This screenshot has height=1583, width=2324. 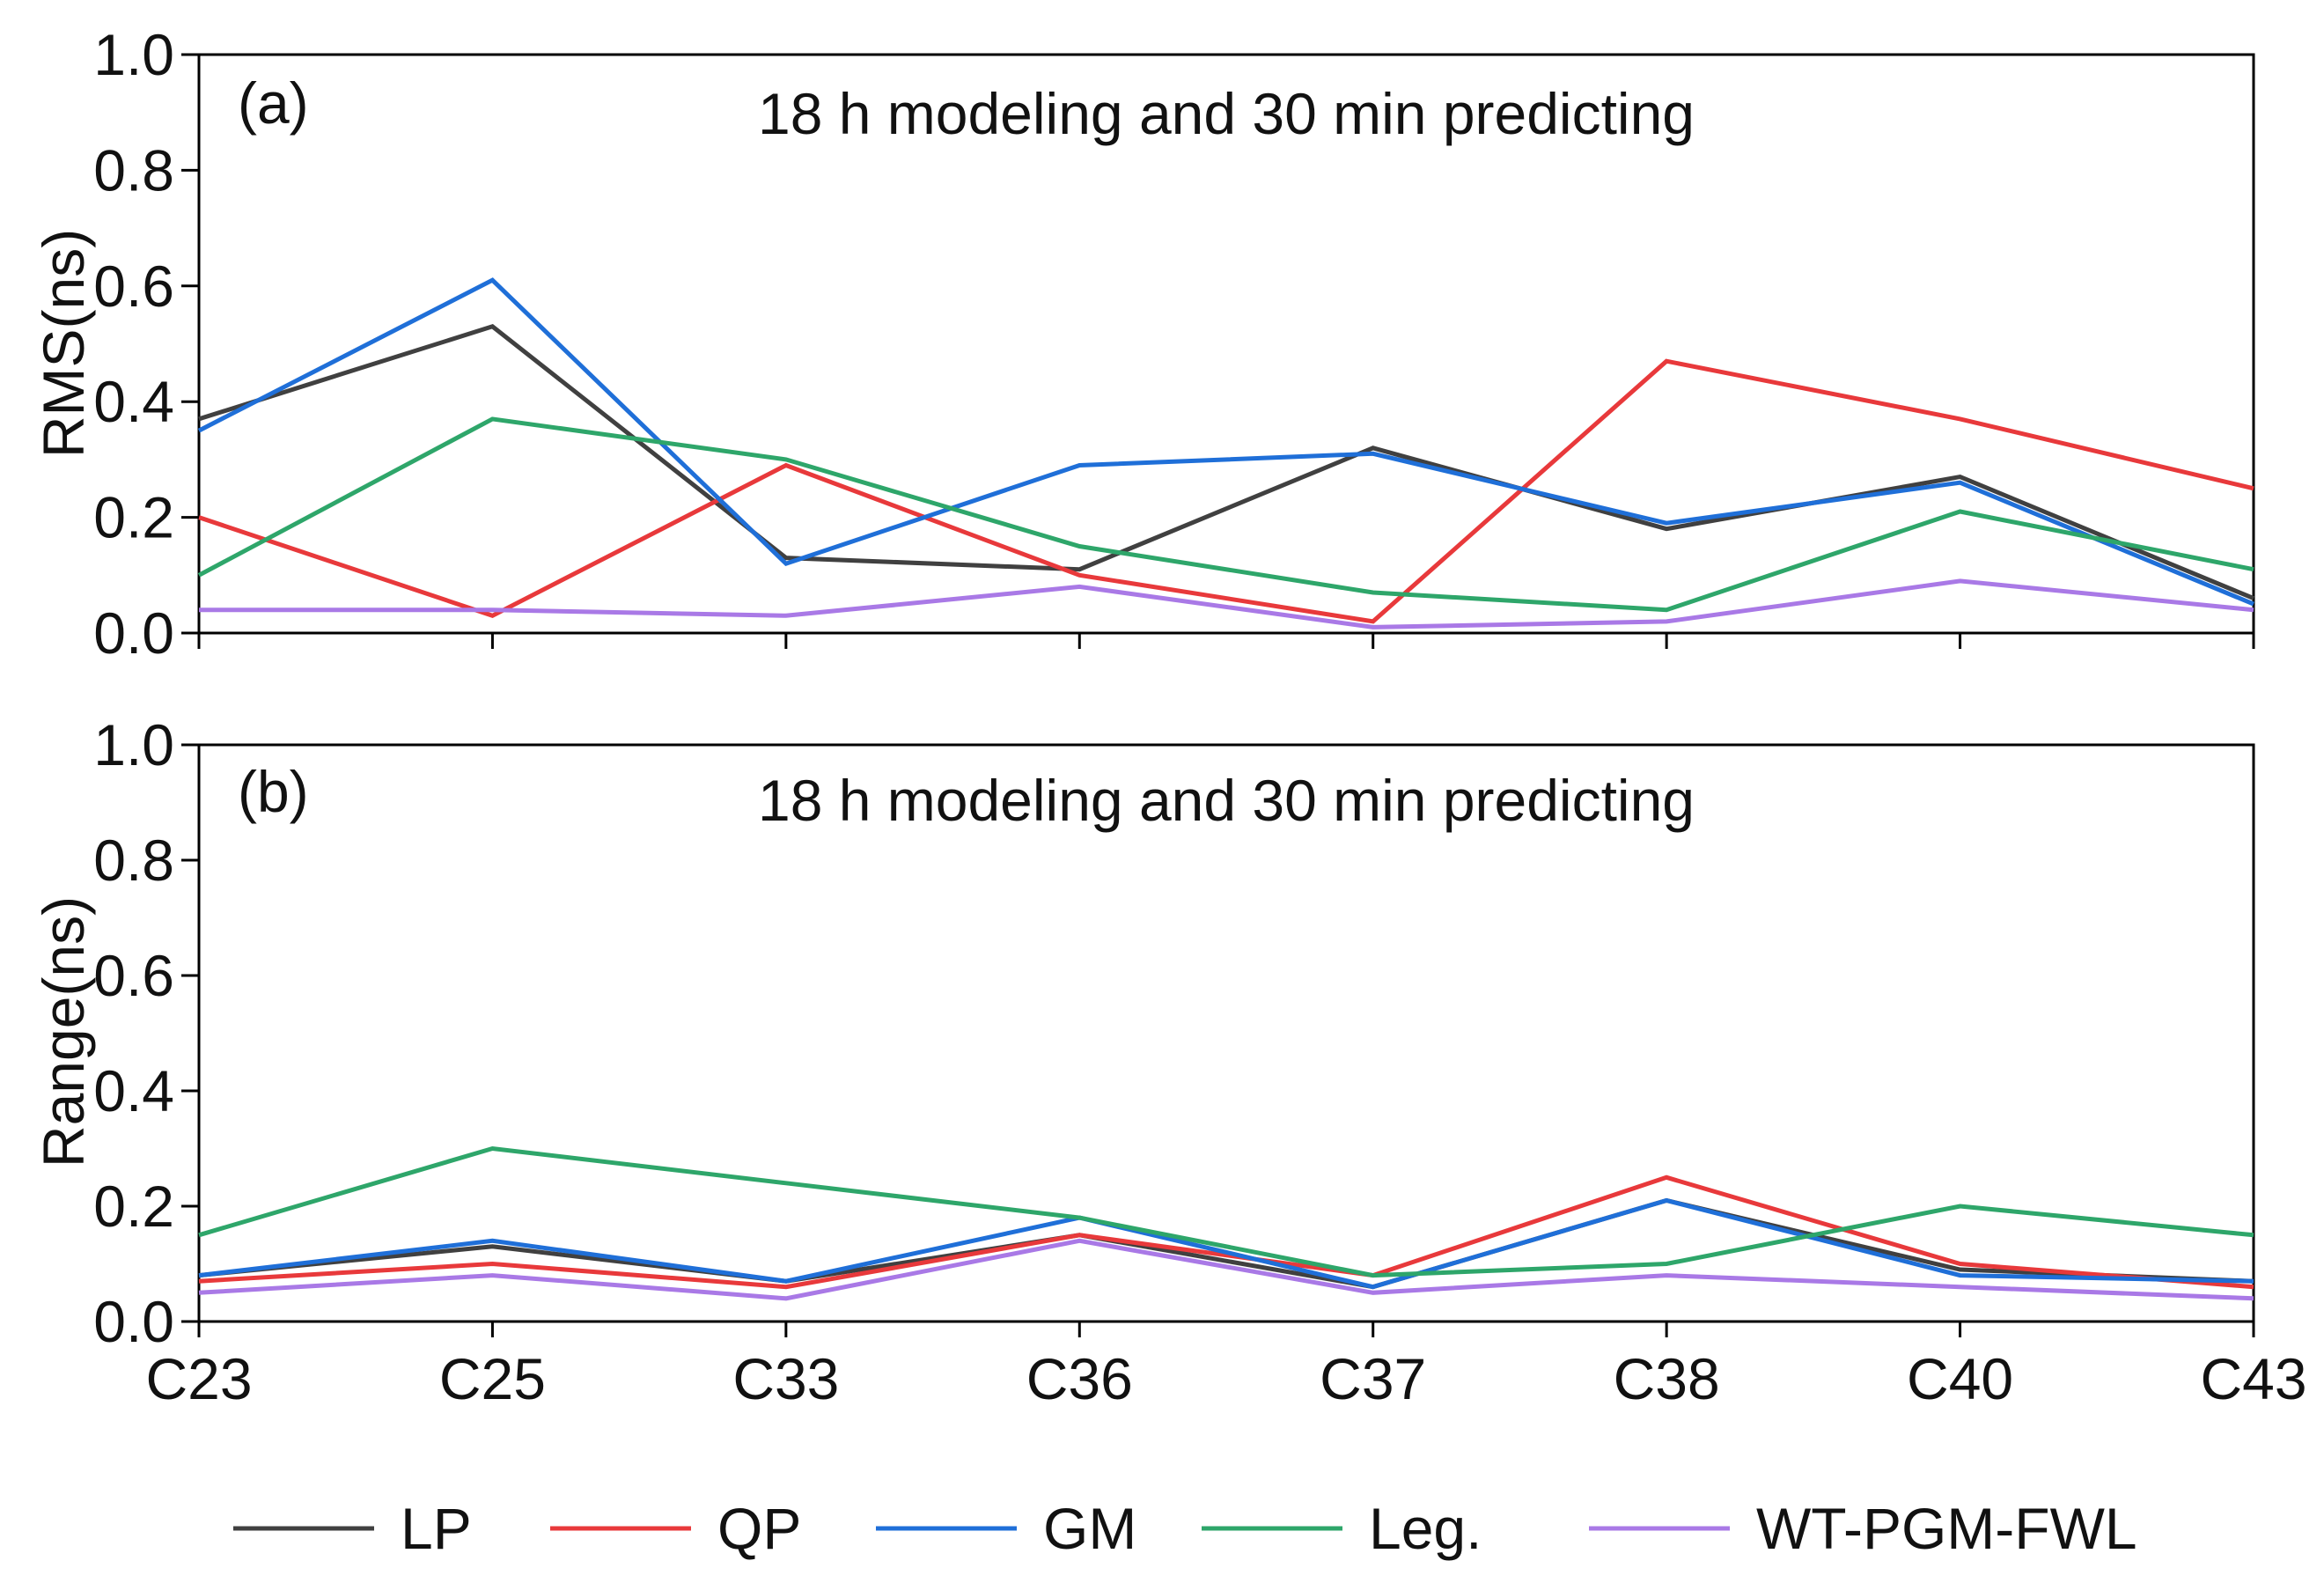 What do you see at coordinates (133, 286) in the screenshot?
I see `panel-a-y-tick-label: 0.6` at bounding box center [133, 286].